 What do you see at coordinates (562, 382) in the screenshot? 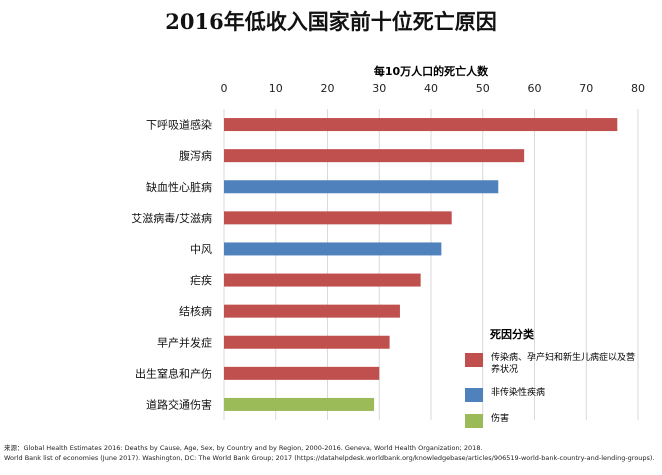
I see `legend: 死因分类 传染病、孕产妇和新生儿病症以及营养状况非传染性疾病 伤害` at bounding box center [562, 382].